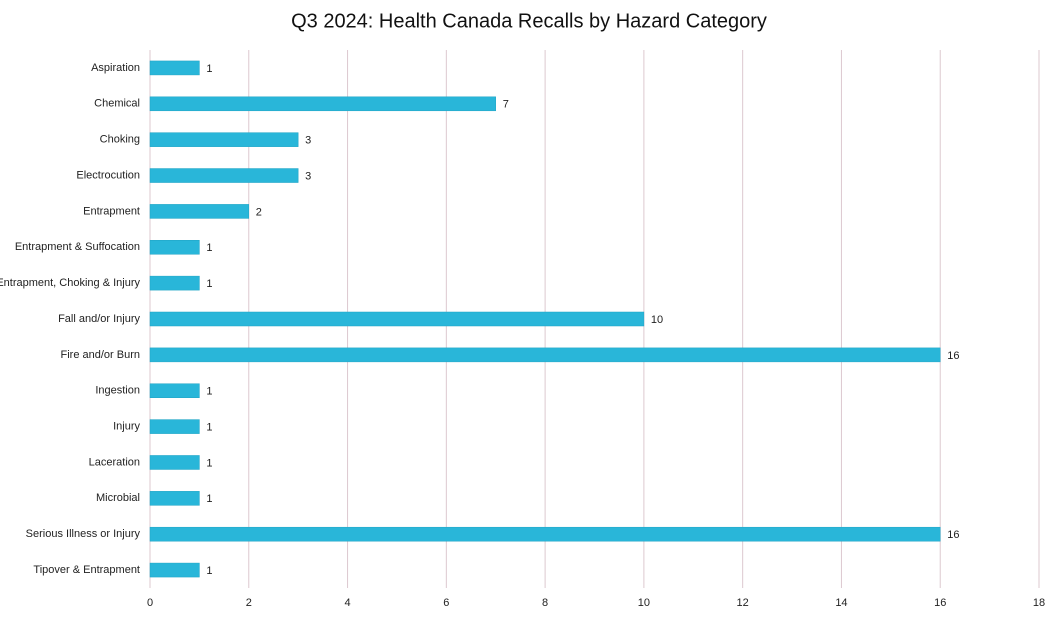 The width and height of the screenshot is (1058, 617). Describe the element at coordinates (111, 211) in the screenshot. I see `y-tick-label: Entrapment` at that location.